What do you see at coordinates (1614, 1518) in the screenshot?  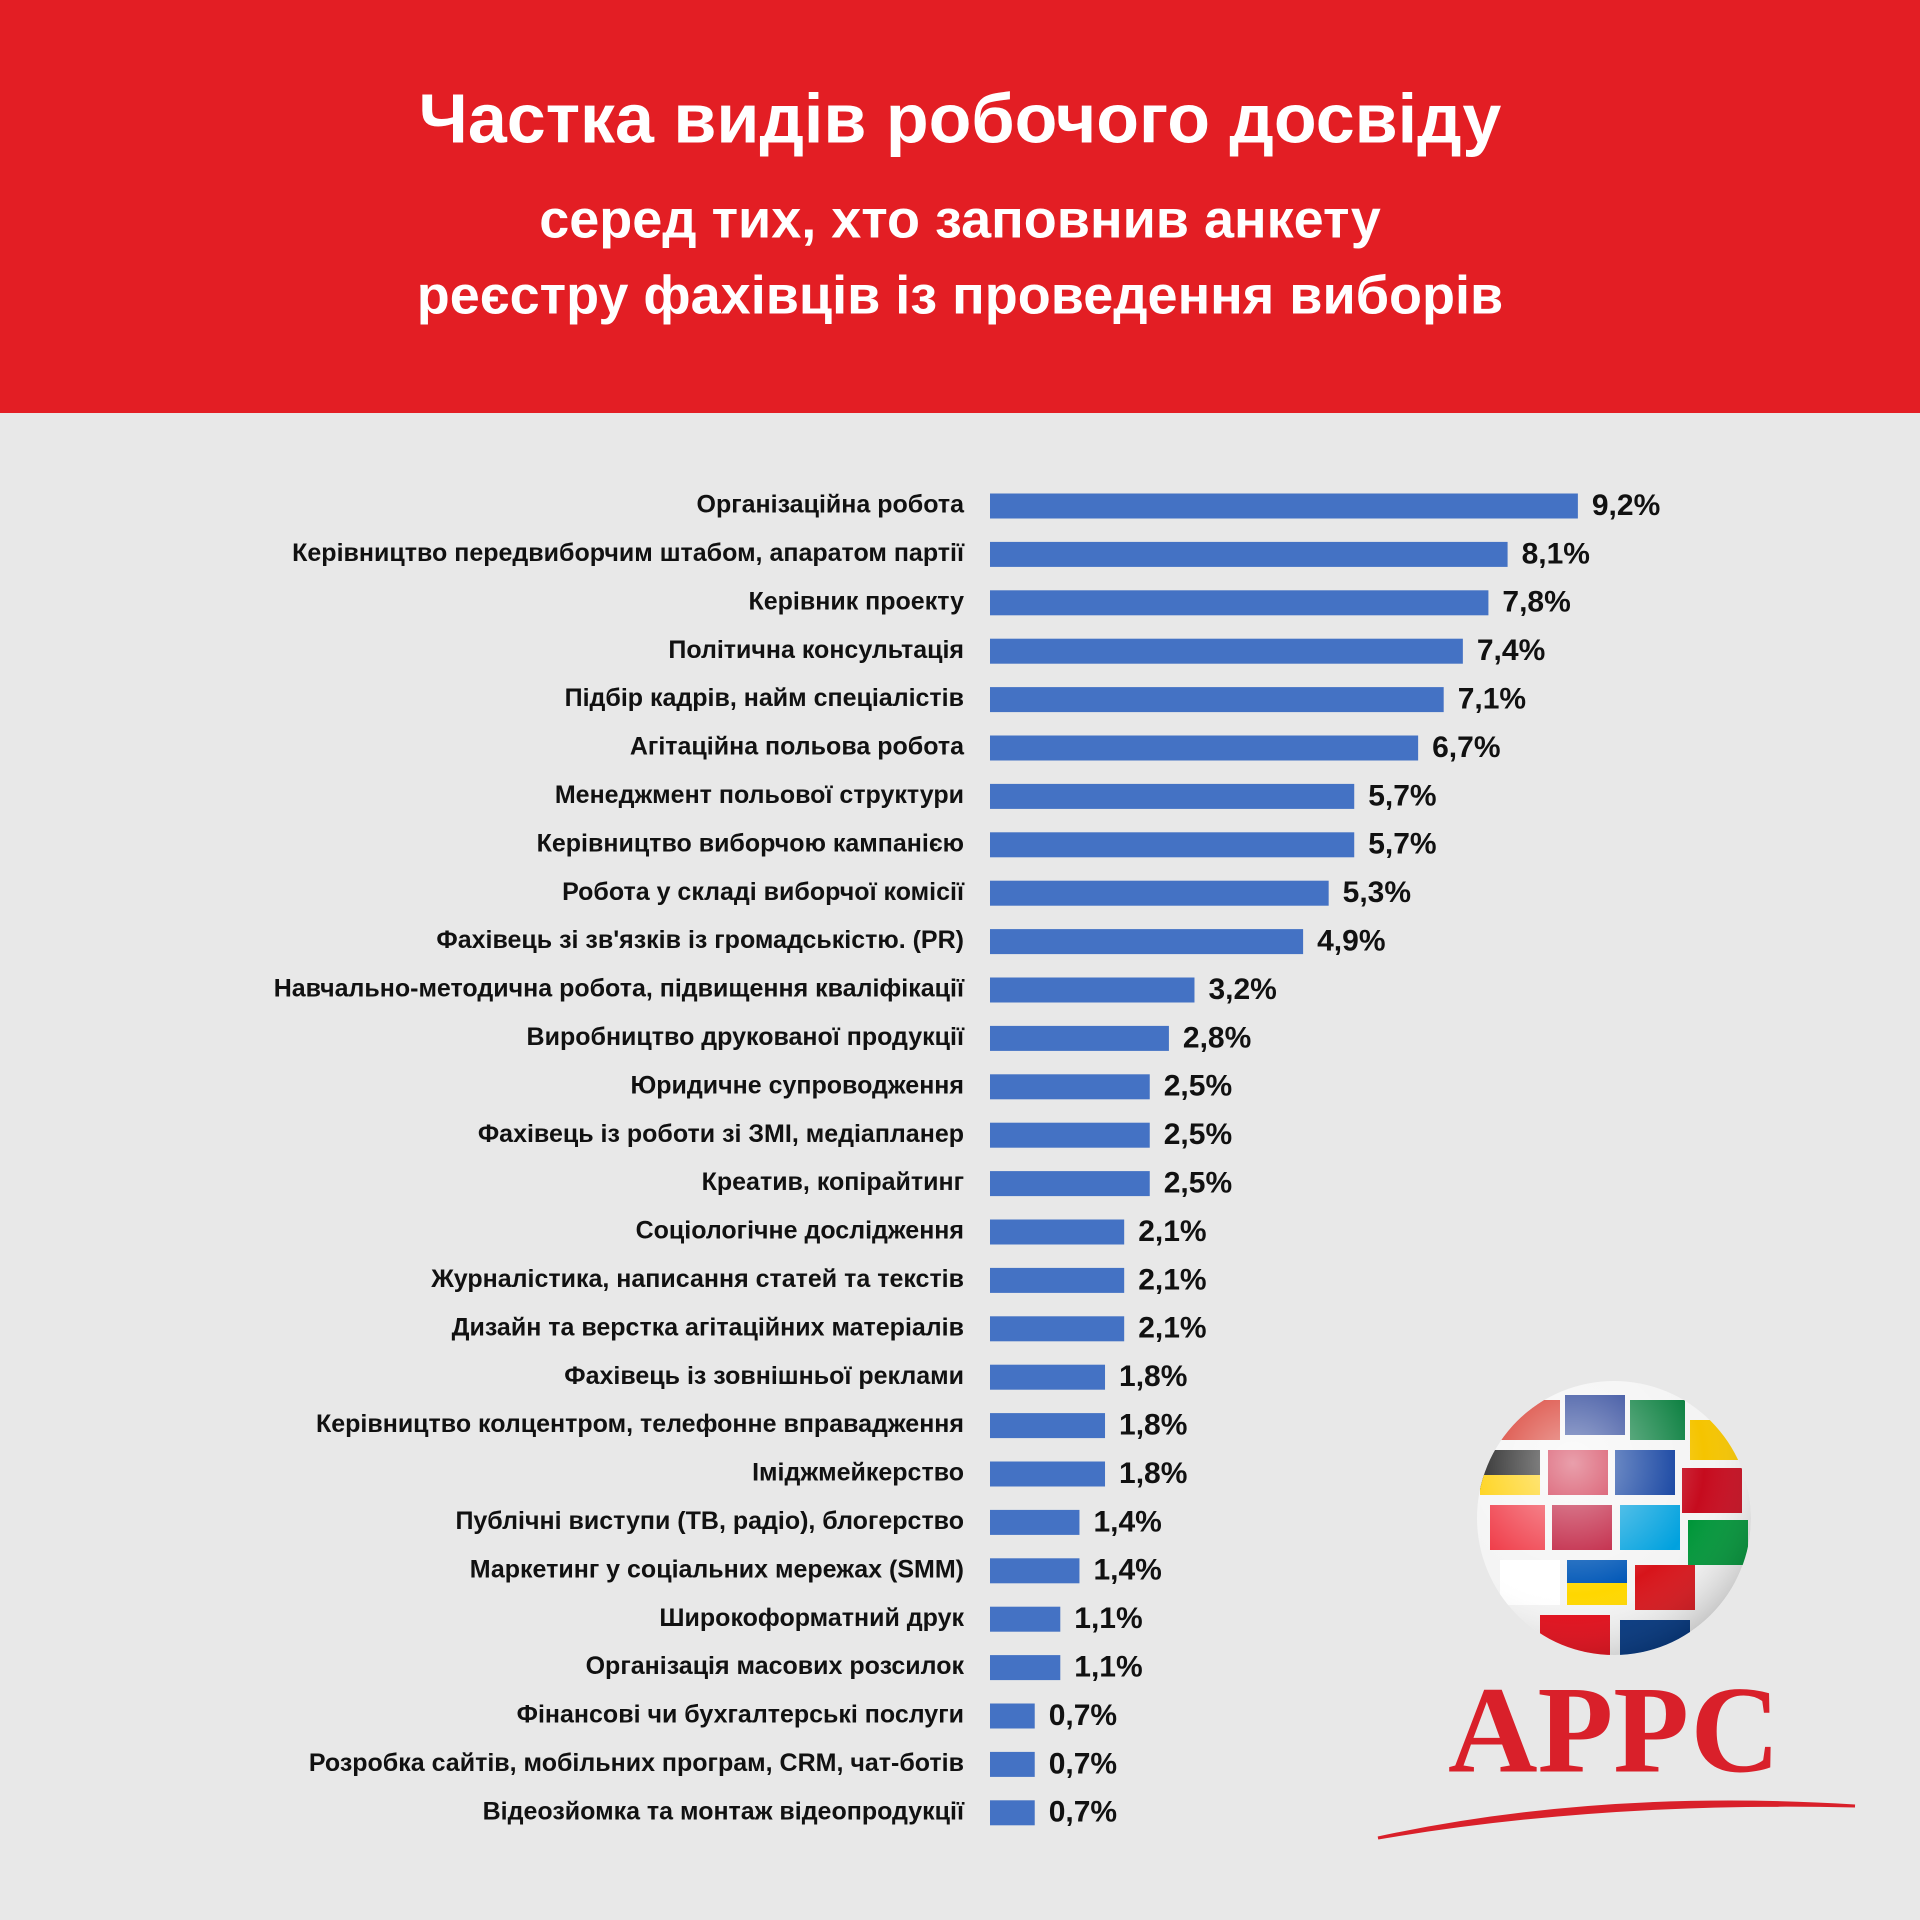 I see `globe` at bounding box center [1614, 1518].